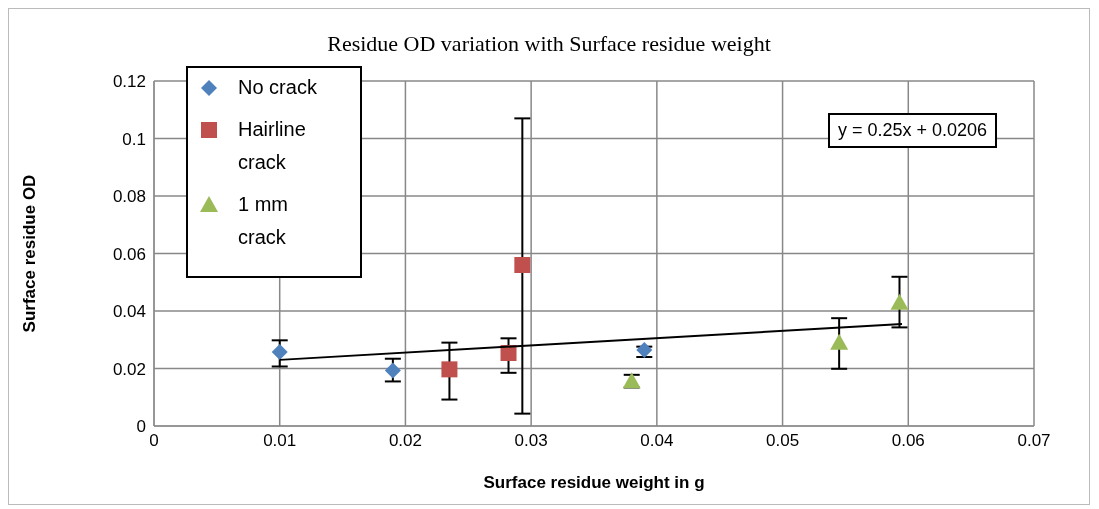 This screenshot has height=509, width=1099. What do you see at coordinates (278, 87) in the screenshot?
I see `legend-label: No crack` at bounding box center [278, 87].